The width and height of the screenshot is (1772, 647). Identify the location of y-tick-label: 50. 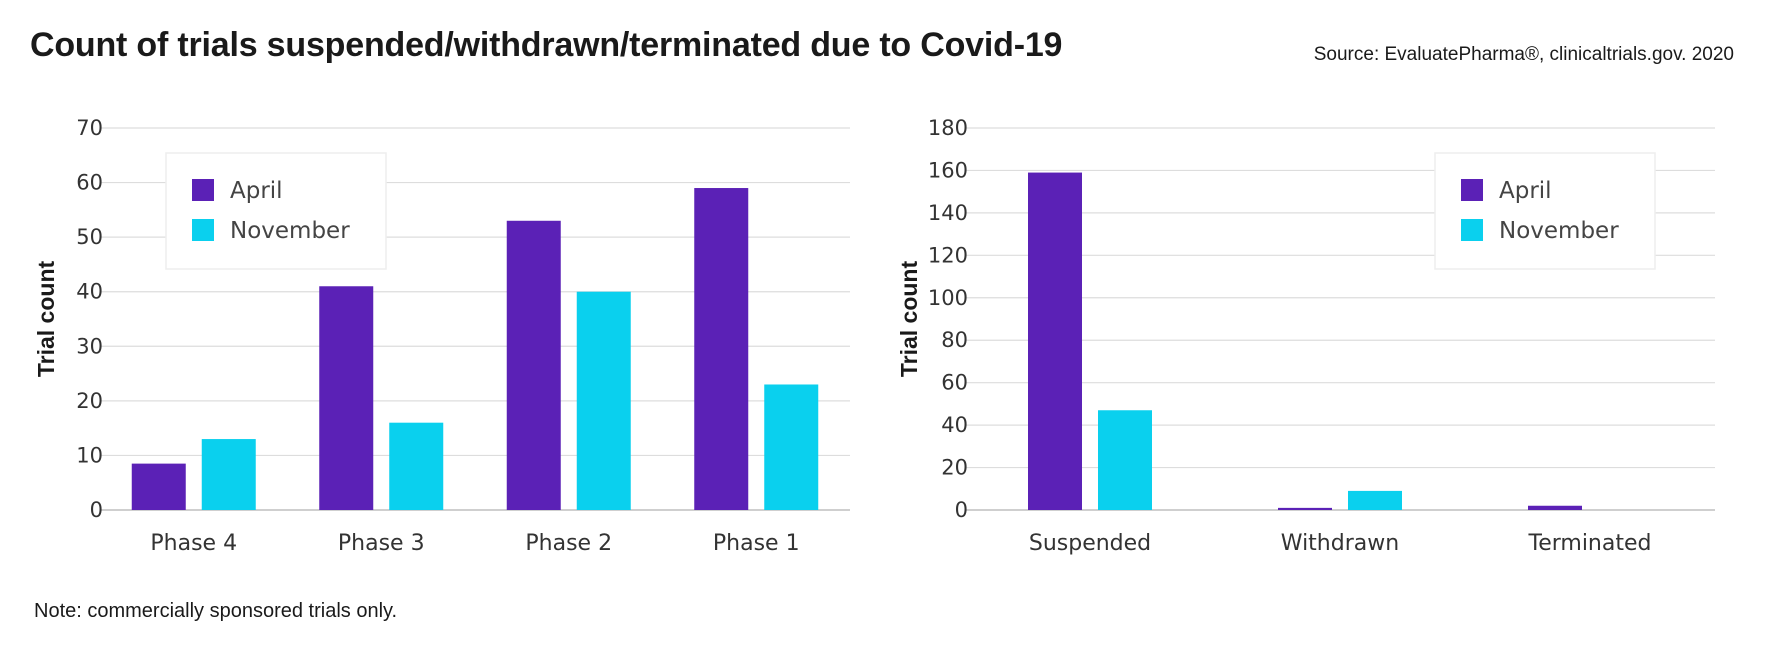
(89, 237).